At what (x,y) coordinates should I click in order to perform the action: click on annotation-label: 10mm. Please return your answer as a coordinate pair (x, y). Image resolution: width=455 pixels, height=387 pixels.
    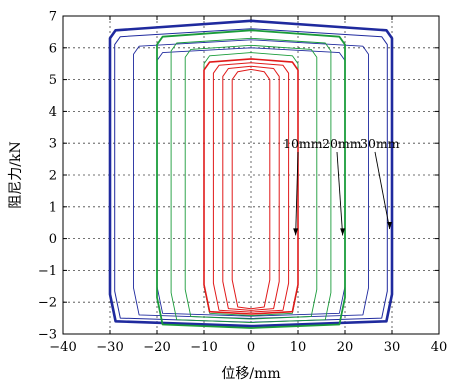
    Looking at the image, I should click on (303, 143).